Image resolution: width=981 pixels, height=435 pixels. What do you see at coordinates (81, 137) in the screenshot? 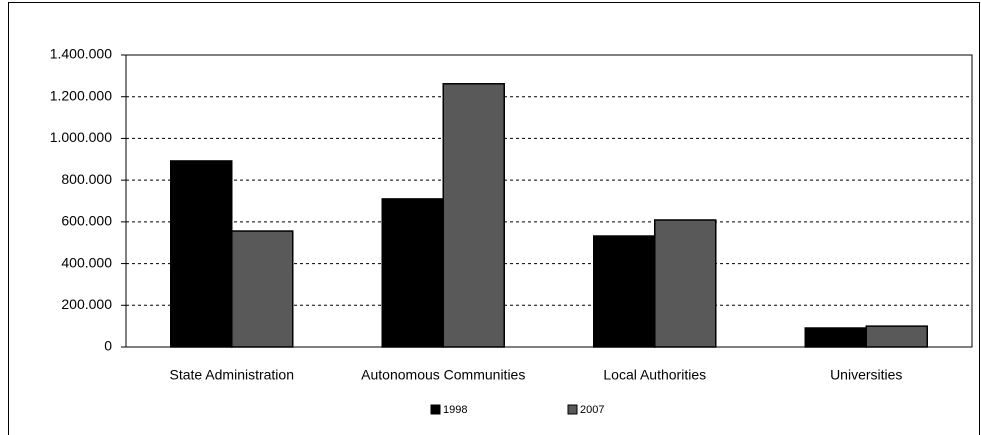
I see `y-tick-label: 1.000.000` at bounding box center [81, 137].